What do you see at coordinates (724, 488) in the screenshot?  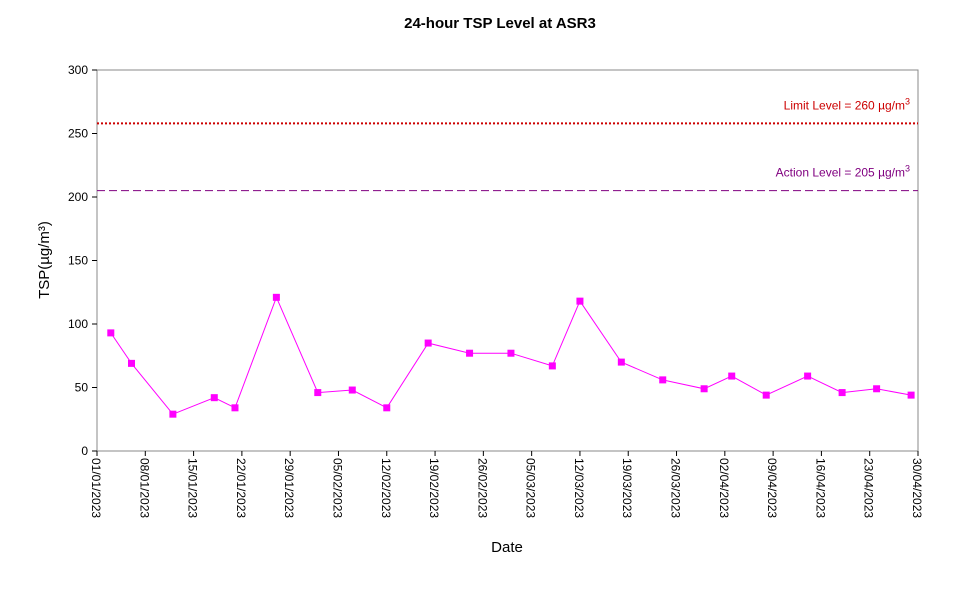 I see `x-tick-label: 02/04/2023` at bounding box center [724, 488].